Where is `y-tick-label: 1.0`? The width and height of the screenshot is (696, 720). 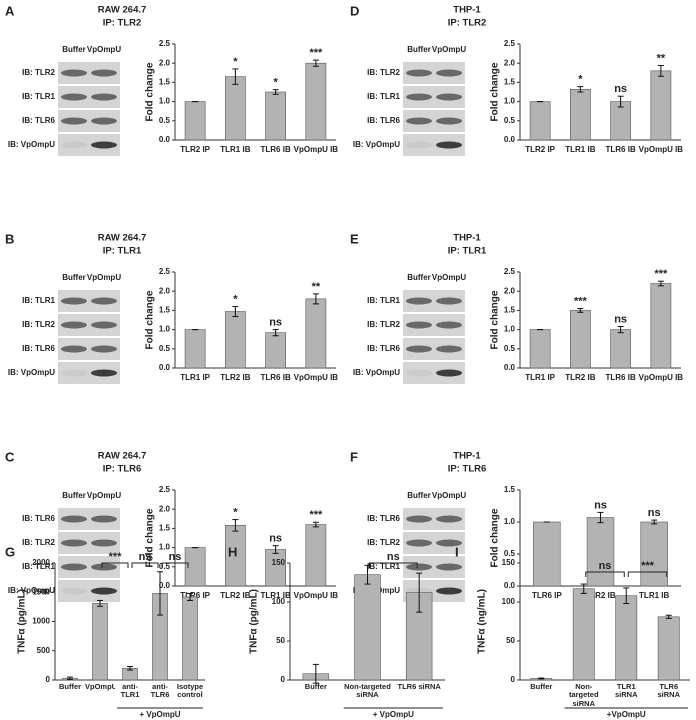
y-tick-label: 1.0 is located at coordinates (165, 547).